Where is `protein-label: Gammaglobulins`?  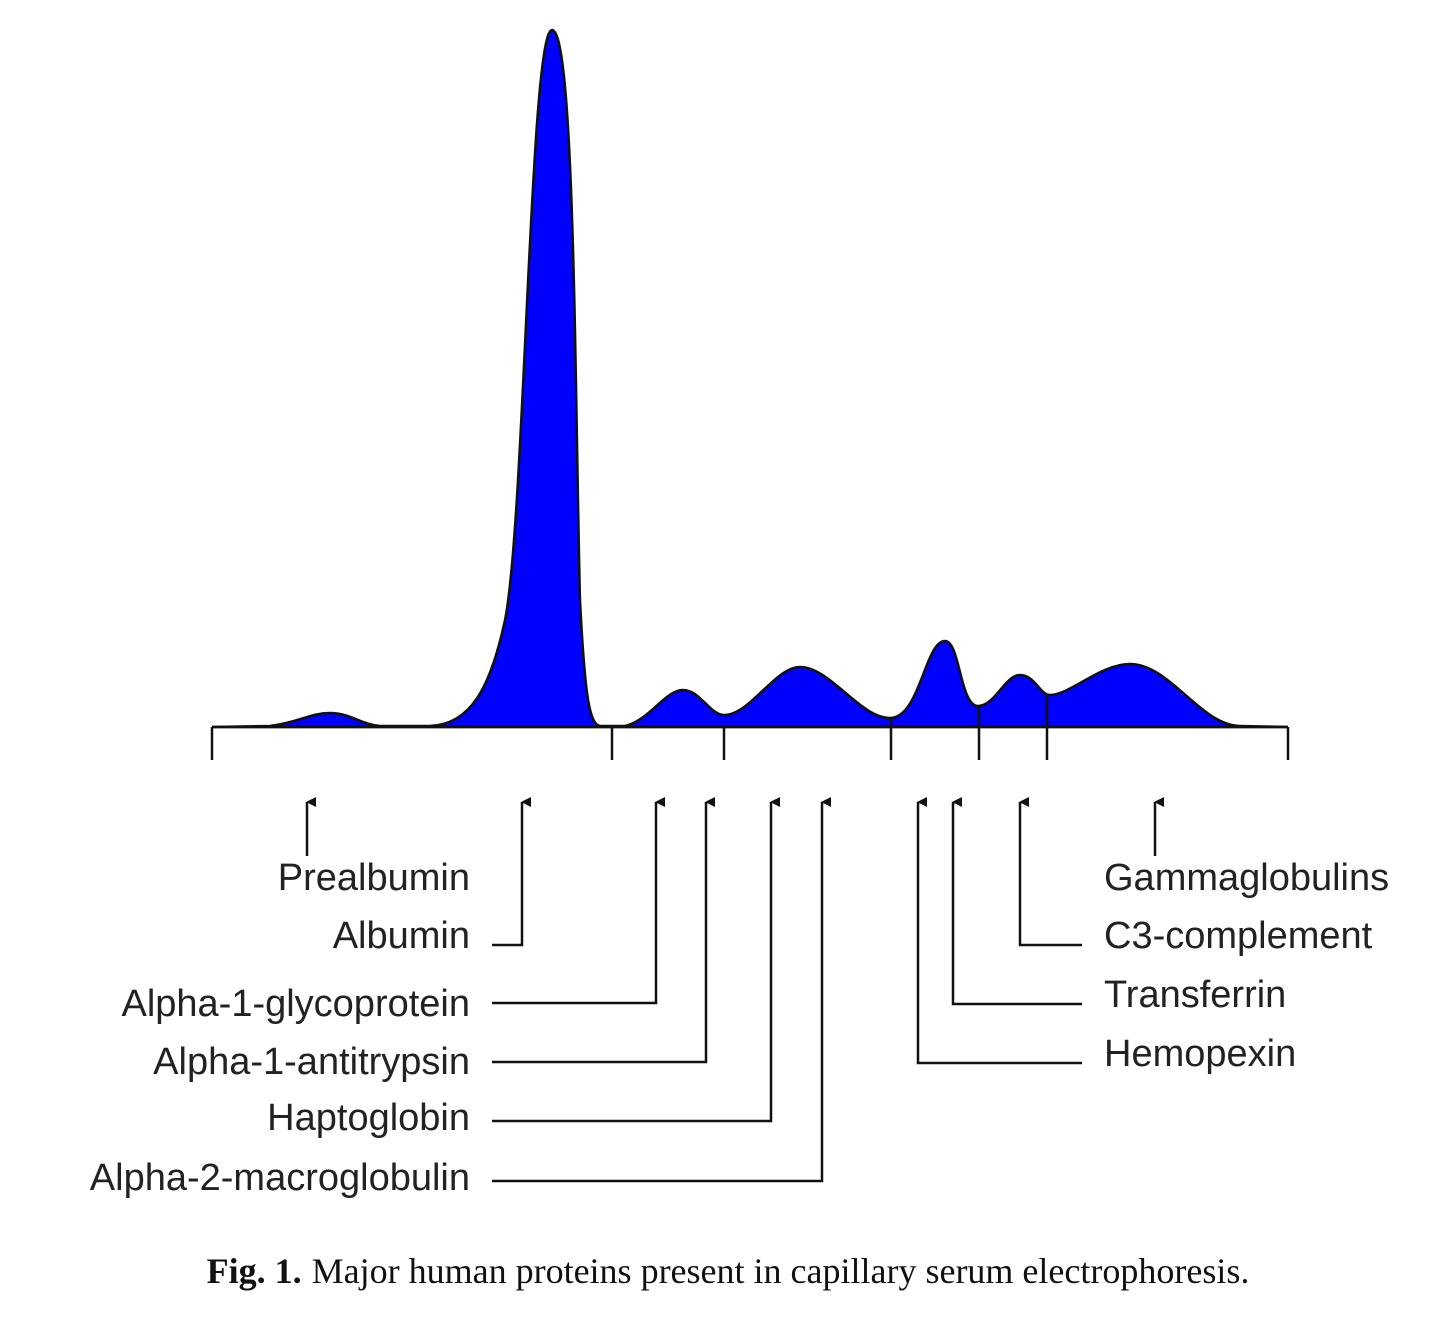
protein-label: Gammaglobulins is located at coordinates (1246, 878).